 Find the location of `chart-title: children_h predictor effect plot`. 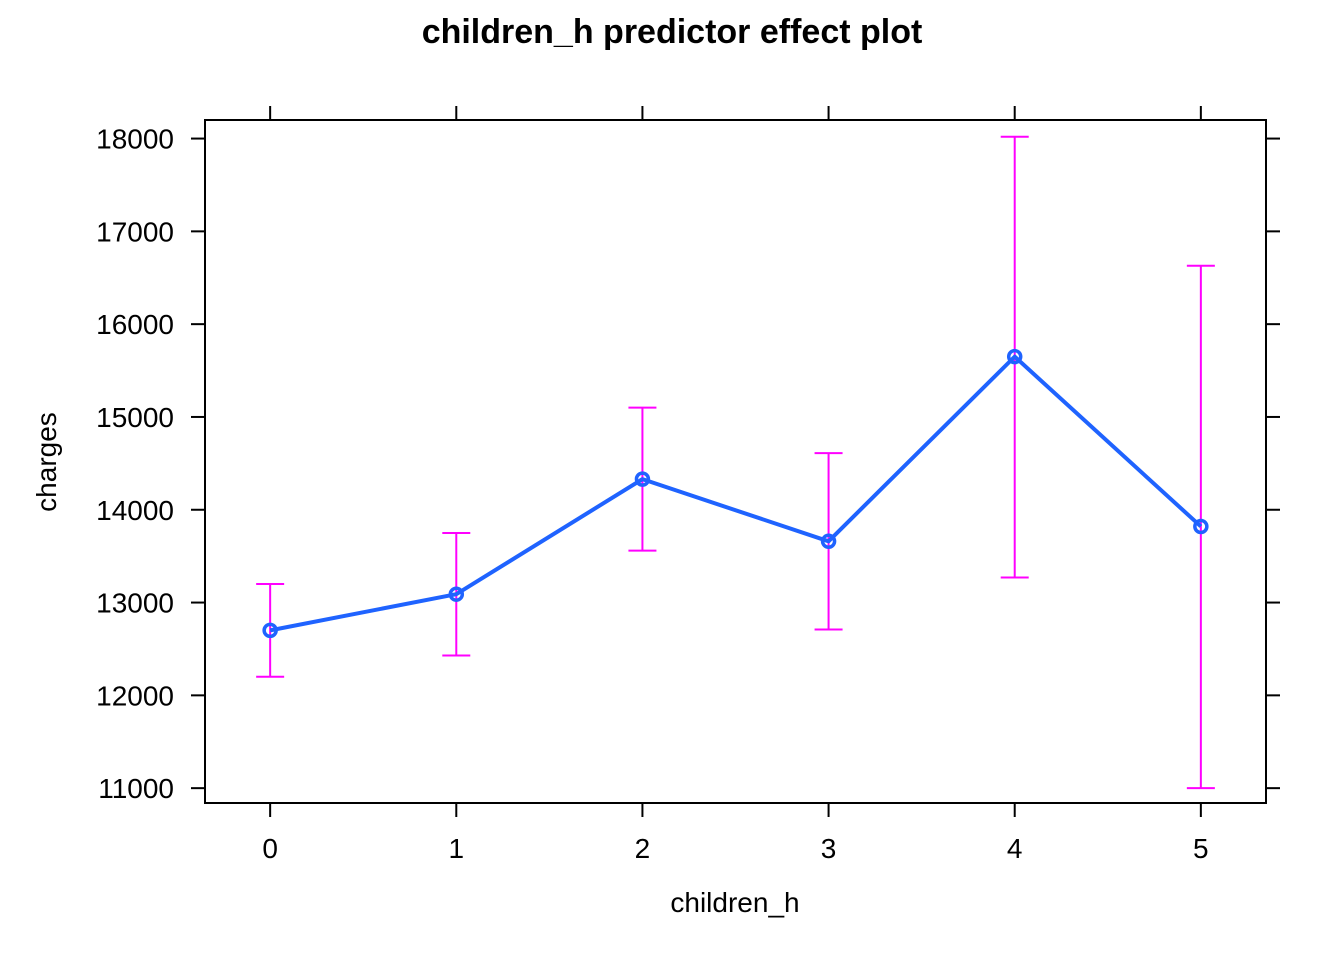

chart-title: children_h predictor effect plot is located at coordinates (672, 32).